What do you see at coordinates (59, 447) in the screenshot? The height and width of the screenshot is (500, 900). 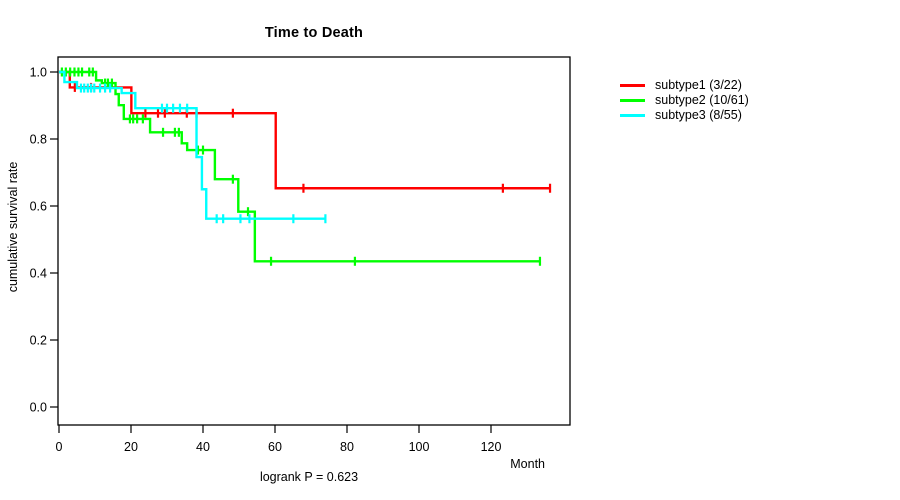 I see `x-axis-tick-label: 0` at bounding box center [59, 447].